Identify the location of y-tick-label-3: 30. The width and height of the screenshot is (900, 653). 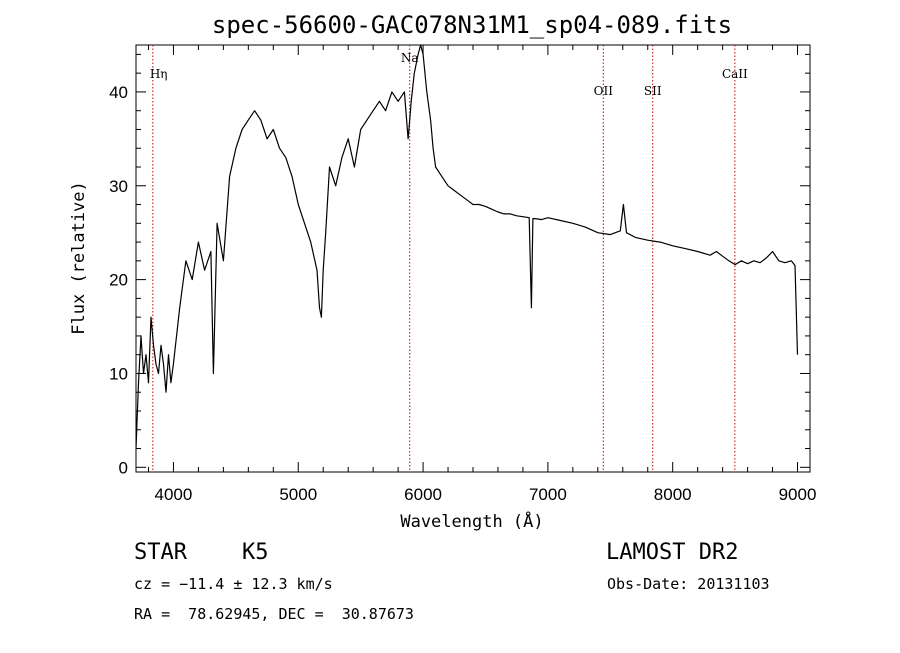
(118, 186).